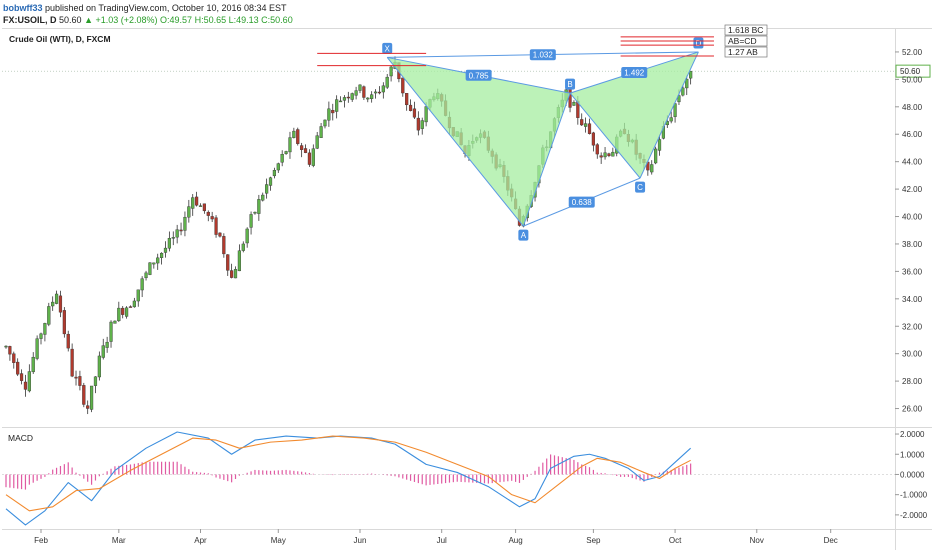 The width and height of the screenshot is (932, 555). What do you see at coordinates (23, 8) in the screenshot?
I see `author-name: bobwff33` at bounding box center [23, 8].